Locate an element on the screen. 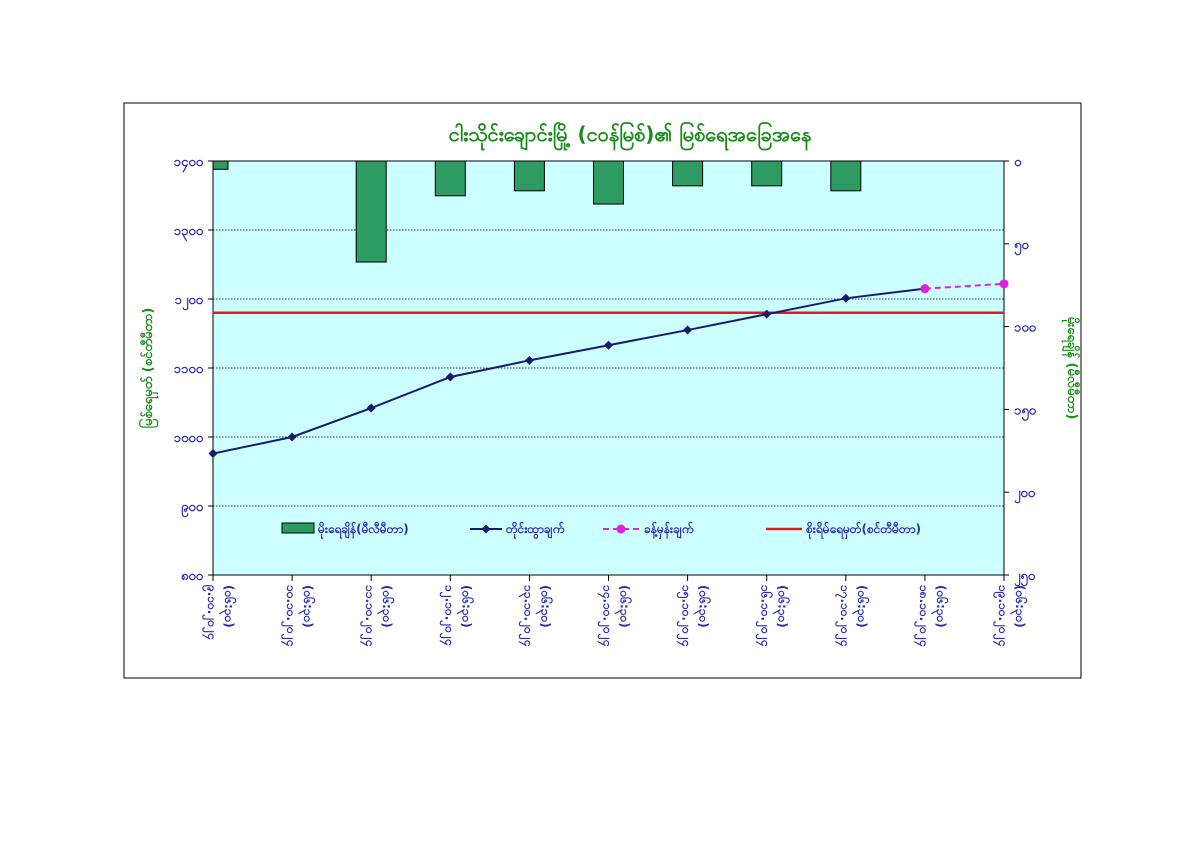  x-tick-label-date: ၁၂.၁၀.၂၀၂၄ is located at coordinates (447, 615).